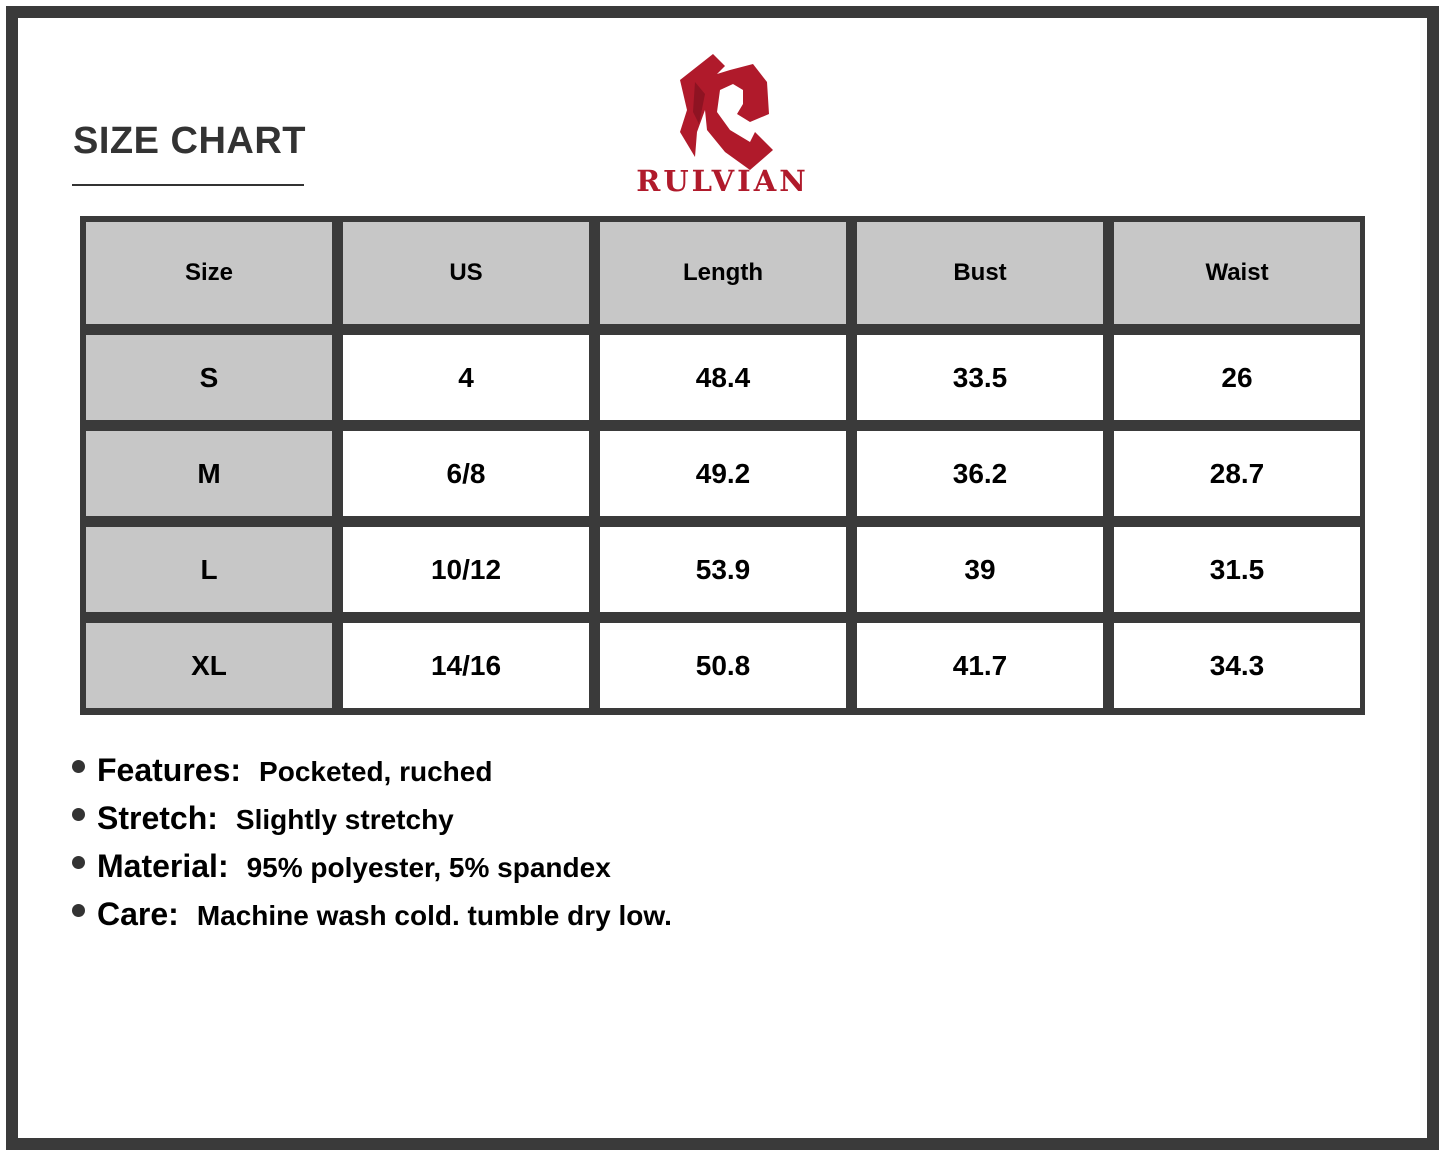 This screenshot has height=1156, width=1445. I want to click on table-cell: 39, so click(980, 569).